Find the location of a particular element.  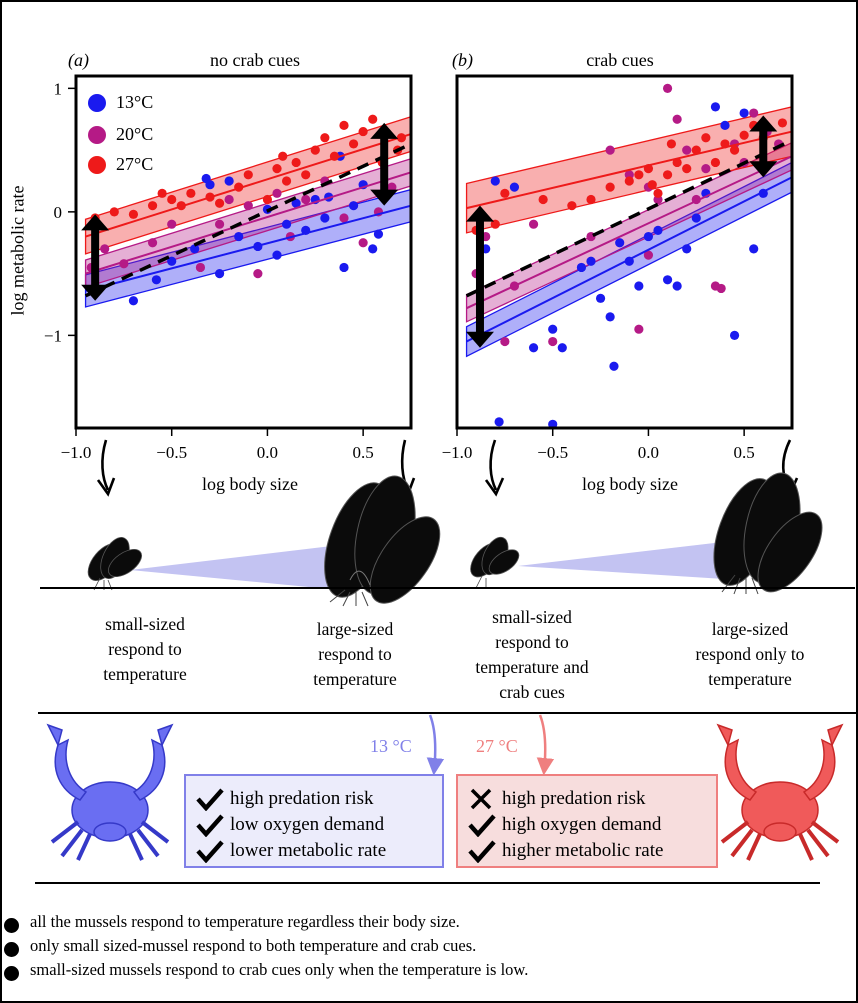

cross-icon is located at coordinates (481, 799).